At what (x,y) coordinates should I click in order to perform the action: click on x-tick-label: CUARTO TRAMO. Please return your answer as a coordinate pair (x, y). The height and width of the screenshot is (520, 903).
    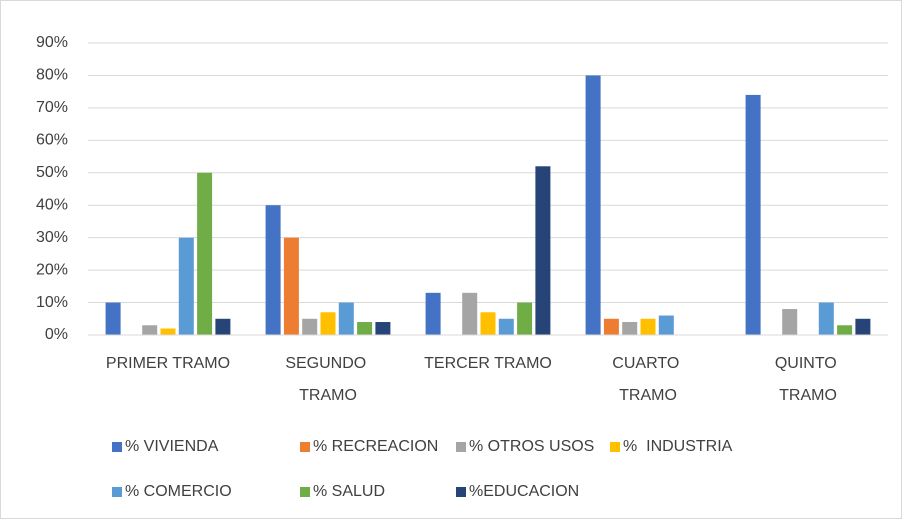
    Looking at the image, I should click on (647, 379).